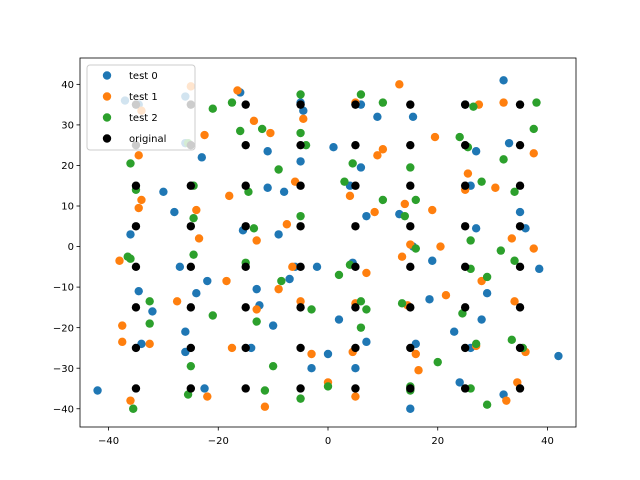 The image size is (640, 480). I want to click on x-tick-label: 20, so click(437, 441).